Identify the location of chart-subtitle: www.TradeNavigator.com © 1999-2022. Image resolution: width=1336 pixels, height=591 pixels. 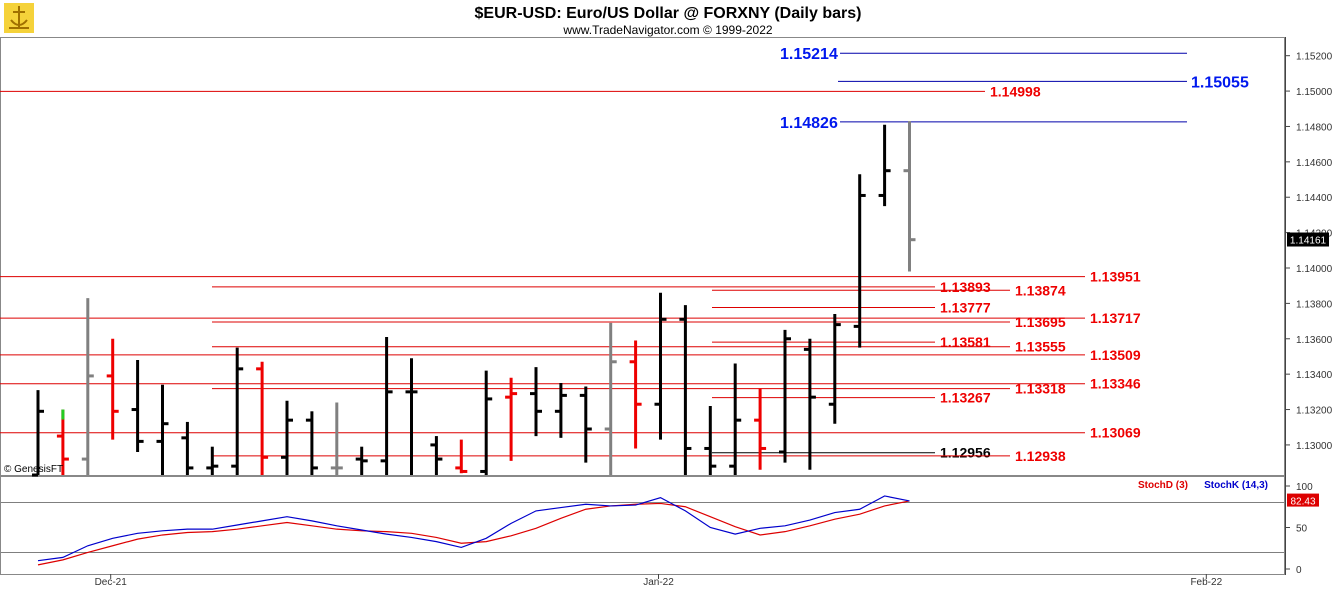
(667, 30).